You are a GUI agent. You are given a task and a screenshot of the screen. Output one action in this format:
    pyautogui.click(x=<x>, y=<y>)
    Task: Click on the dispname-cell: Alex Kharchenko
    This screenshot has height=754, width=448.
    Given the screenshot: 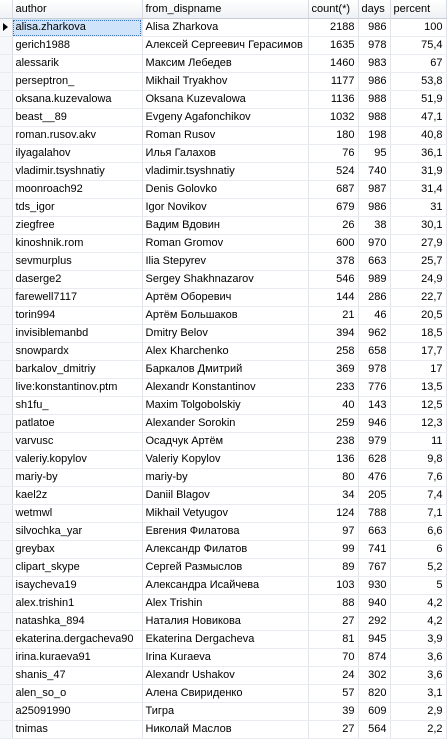 What is the action you would take?
    pyautogui.click(x=225, y=351)
    